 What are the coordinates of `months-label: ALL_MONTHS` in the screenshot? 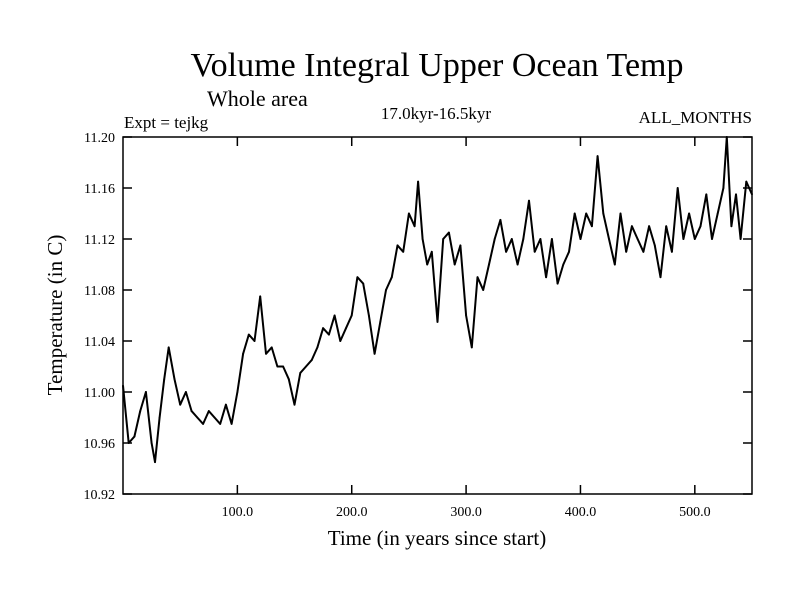 It's located at (695, 117).